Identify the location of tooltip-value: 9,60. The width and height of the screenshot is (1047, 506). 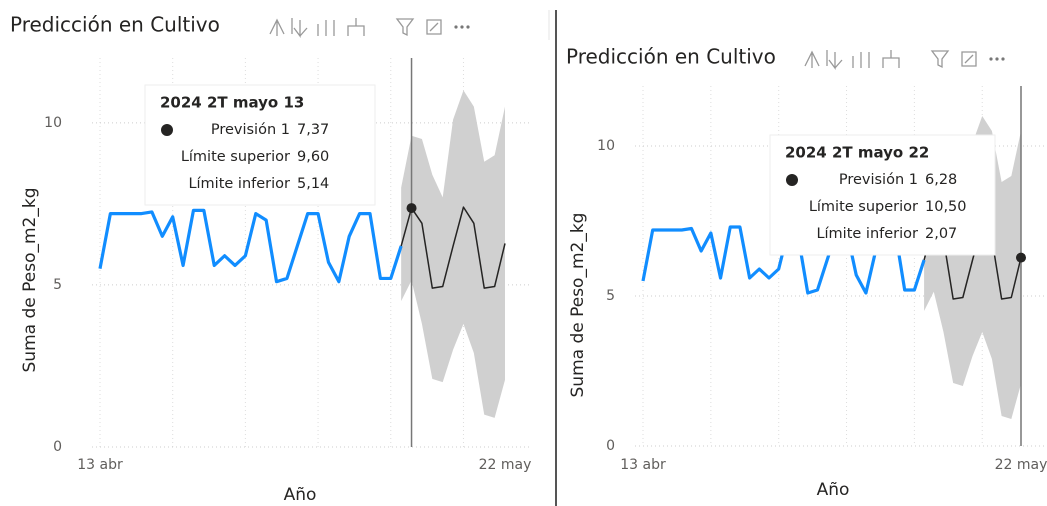
(313, 157).